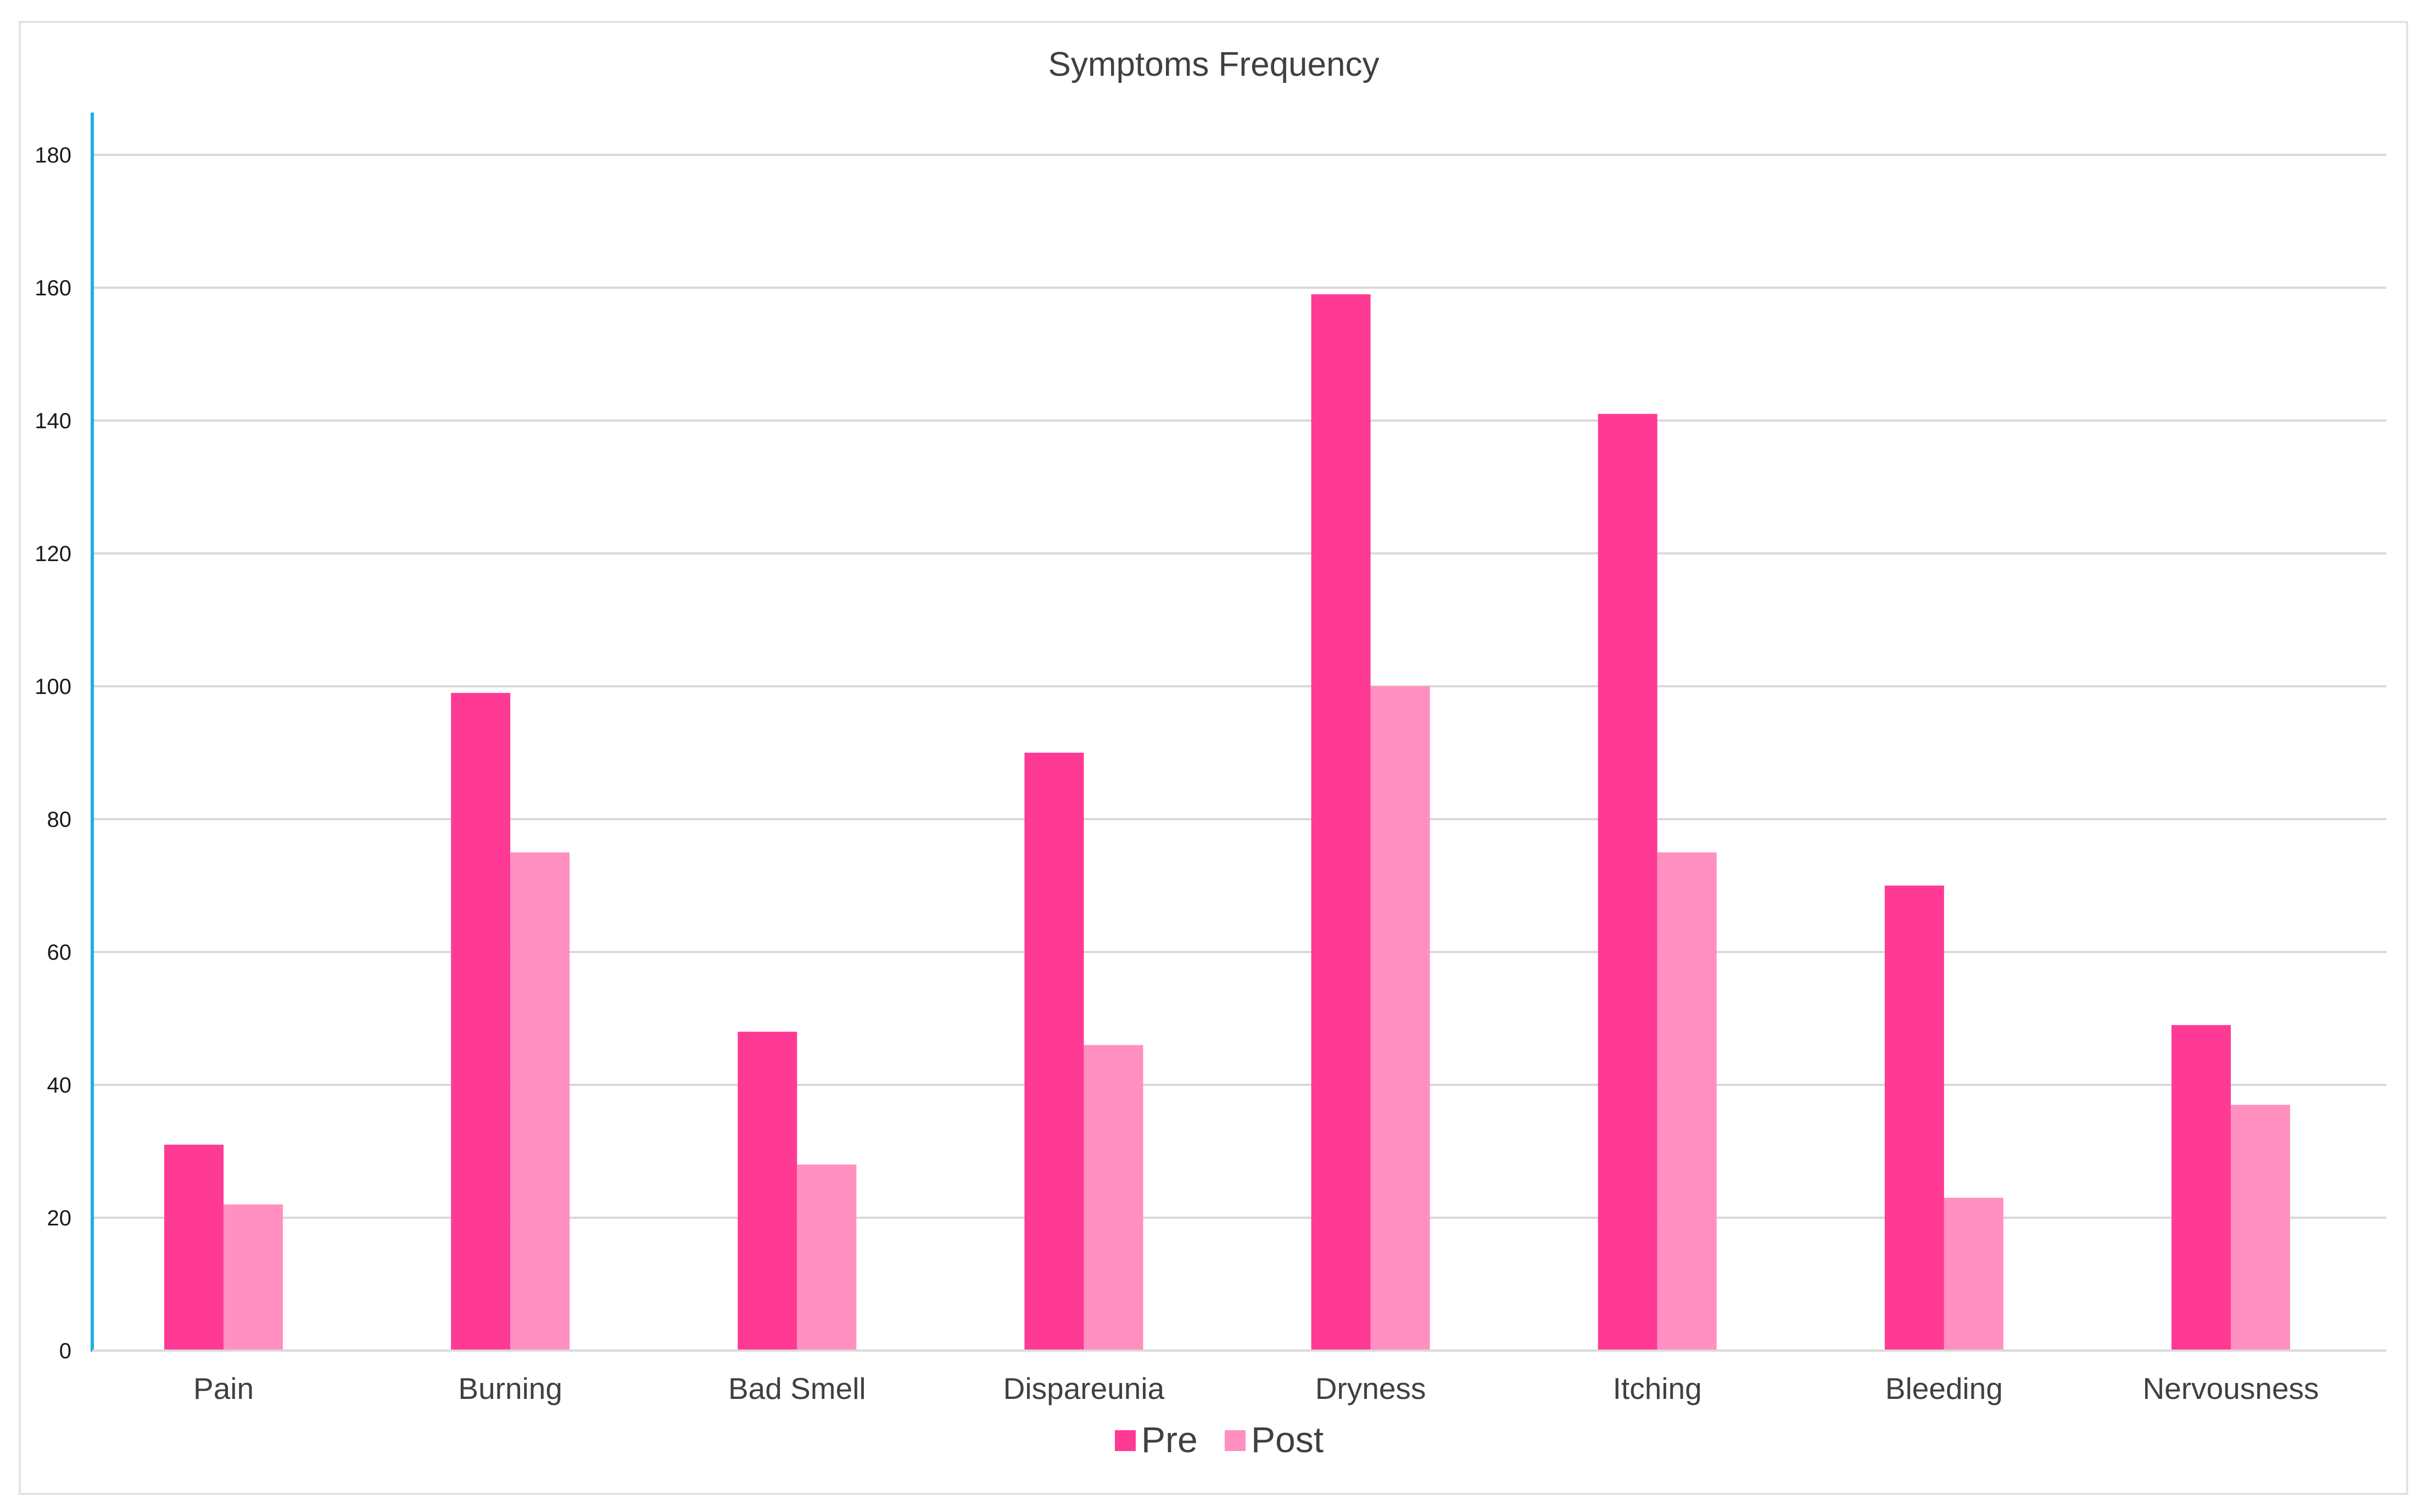 The width and height of the screenshot is (2428, 1512). Describe the element at coordinates (1627, 882) in the screenshot. I see `bar-pre-itching` at that location.